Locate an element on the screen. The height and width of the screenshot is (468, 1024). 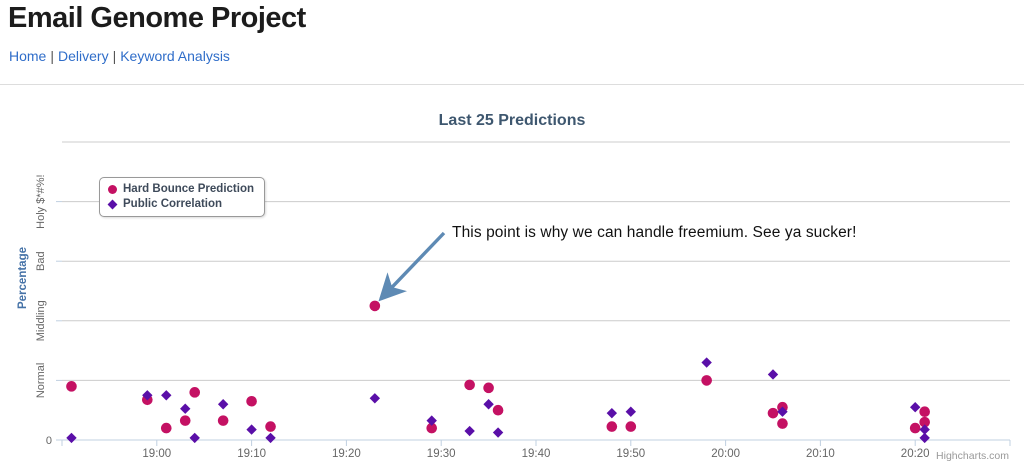
y-tick-label: Middling is located at coordinates (41, 320).